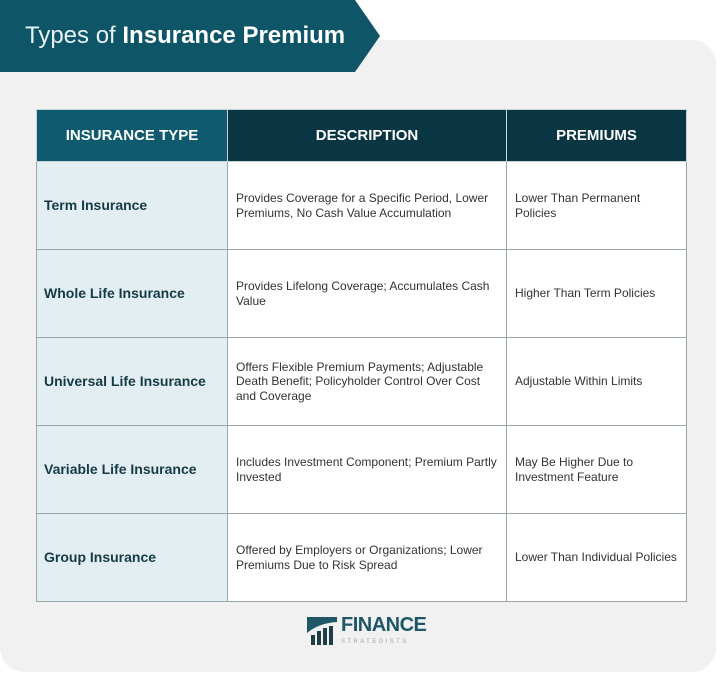  What do you see at coordinates (596, 557) in the screenshot?
I see `cell-premiums: Lower Than Individual Policies` at bounding box center [596, 557].